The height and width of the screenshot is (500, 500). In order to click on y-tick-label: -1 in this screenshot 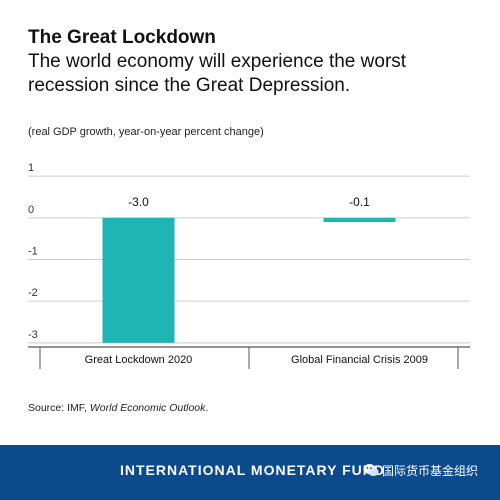, I will do `click(33, 252)`.